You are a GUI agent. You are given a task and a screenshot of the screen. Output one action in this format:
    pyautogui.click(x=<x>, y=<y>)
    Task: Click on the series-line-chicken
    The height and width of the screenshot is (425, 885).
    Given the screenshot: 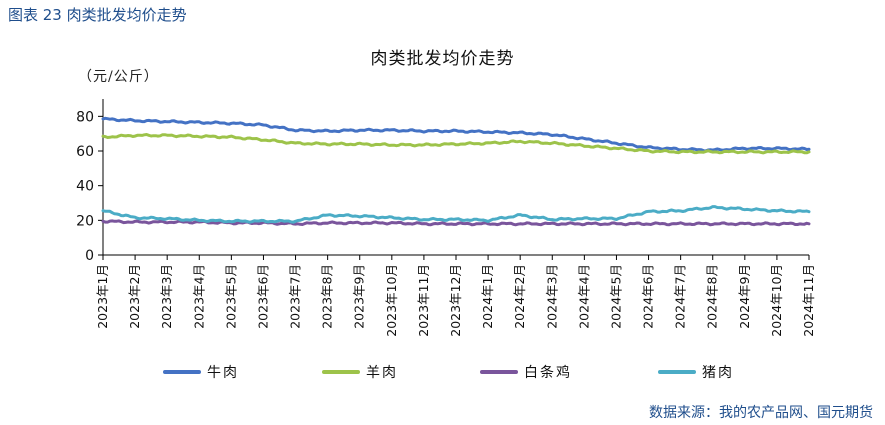 What is the action you would take?
    pyautogui.click(x=456, y=223)
    